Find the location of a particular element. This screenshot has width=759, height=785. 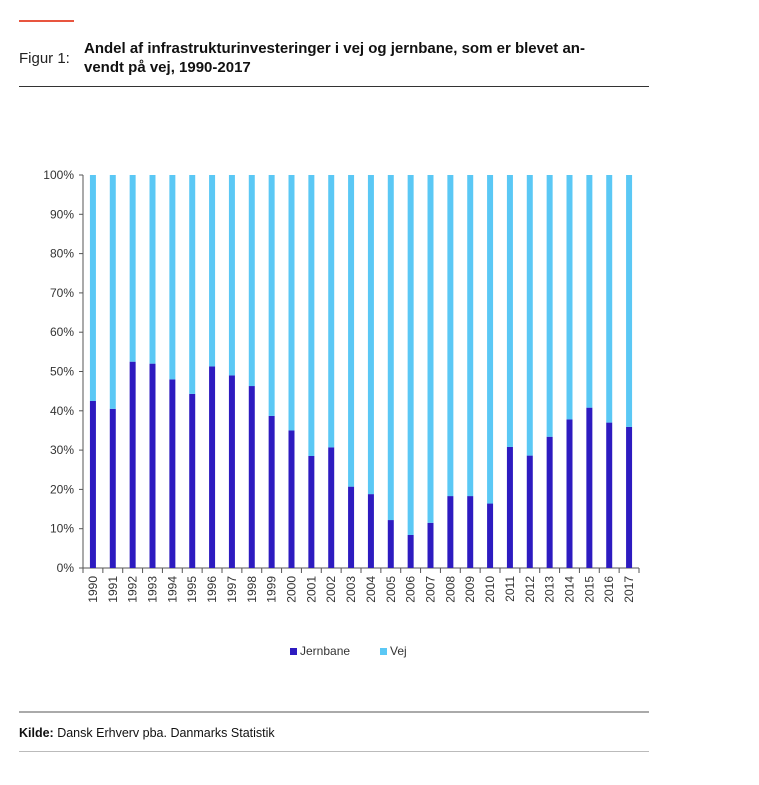

x-tick-label: 2015 is located at coordinates (589, 589).